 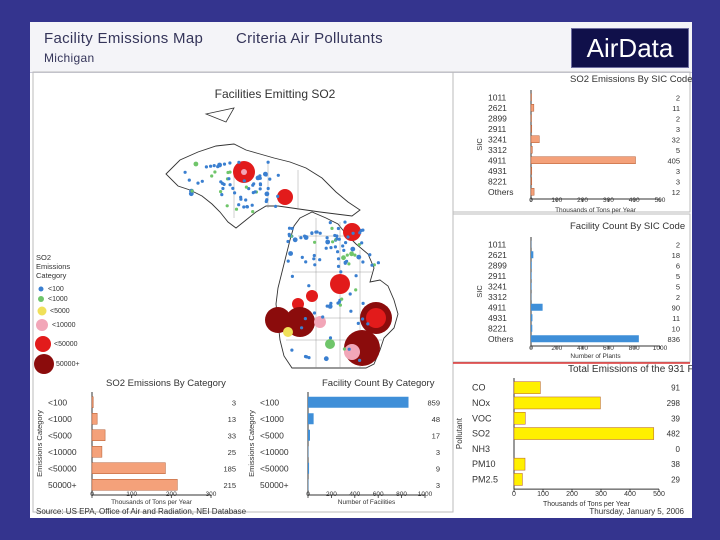 What do you see at coordinates (674, 434) in the screenshot?
I see `data-label: 482` at bounding box center [674, 434].